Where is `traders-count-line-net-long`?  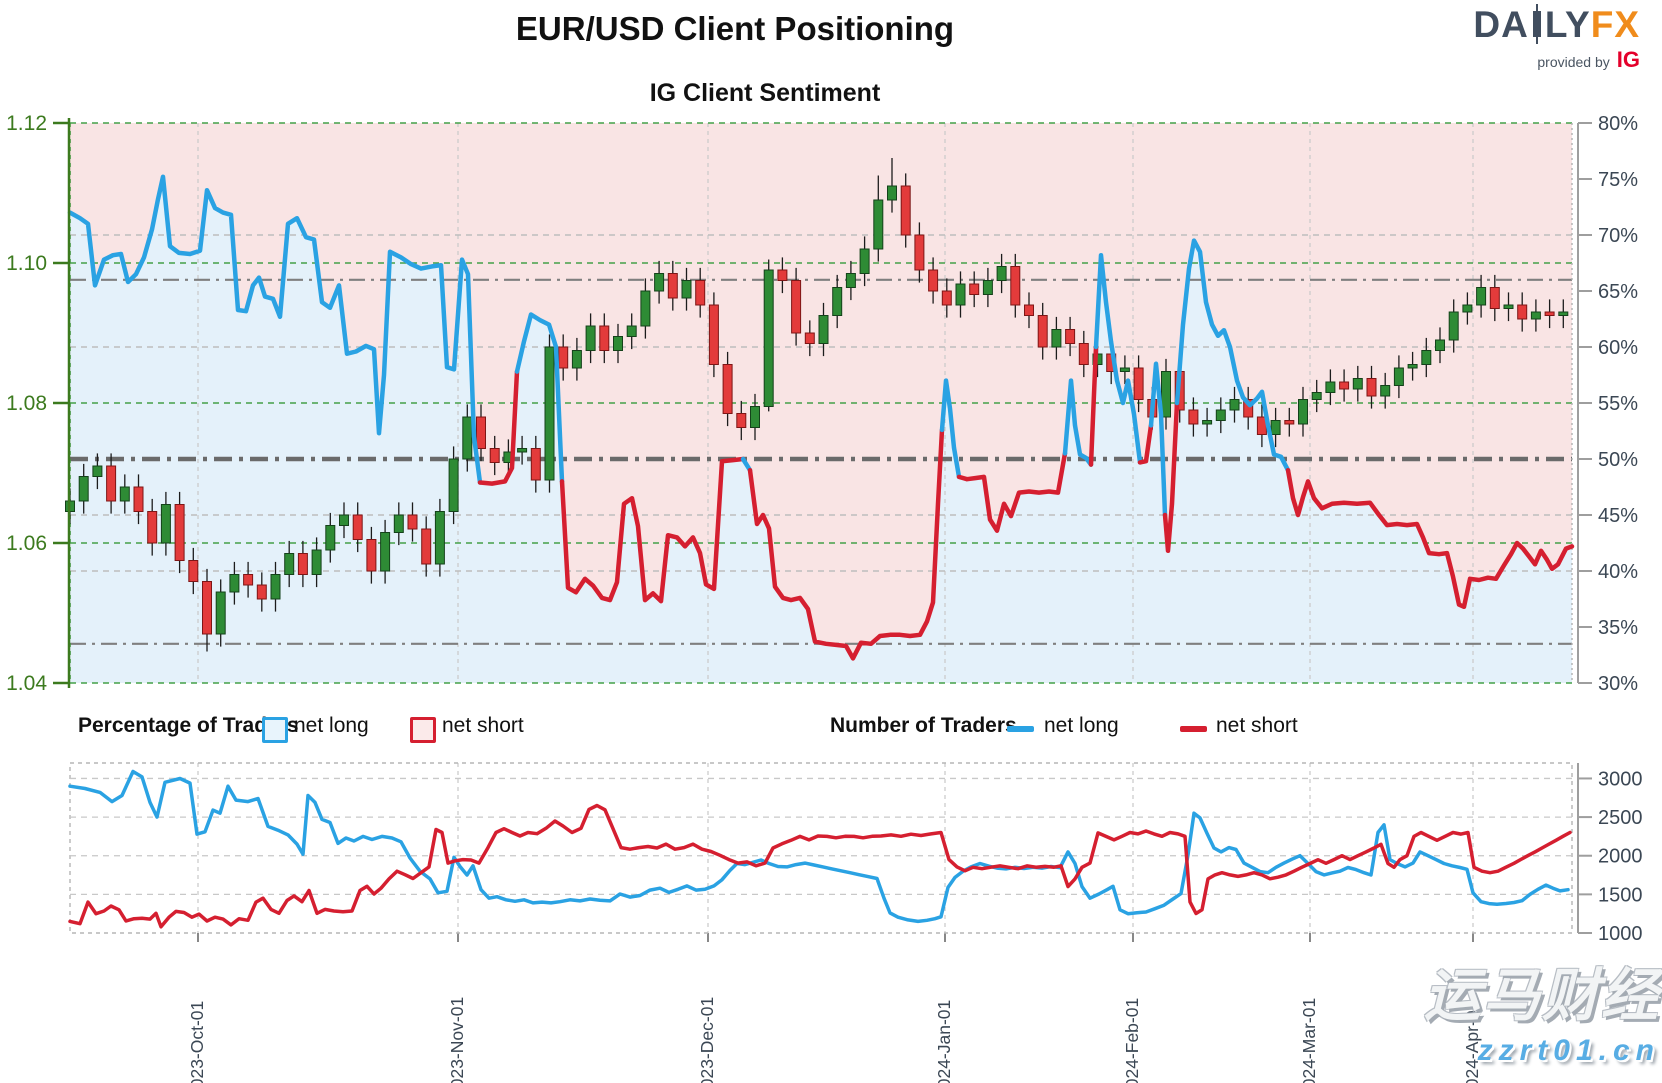
traders-count-line-net-long is located at coordinates (819, 846).